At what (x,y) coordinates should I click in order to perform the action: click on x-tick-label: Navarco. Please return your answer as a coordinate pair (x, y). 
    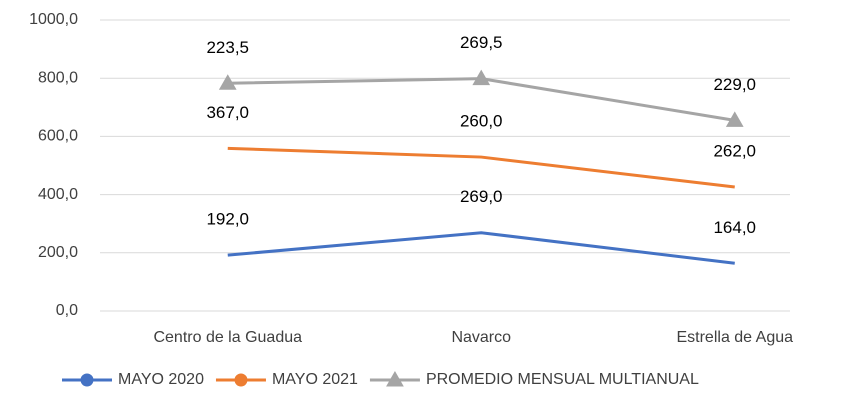
    Looking at the image, I should click on (481, 337).